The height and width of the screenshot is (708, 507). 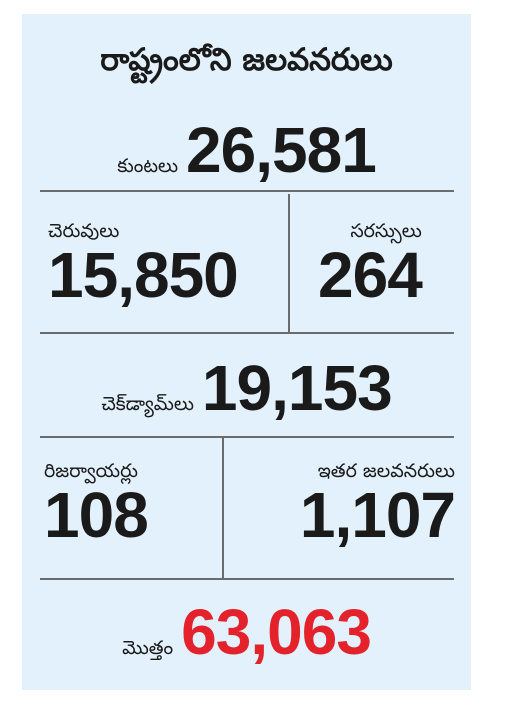 I want to click on tanks-value: 15,850, so click(x=143, y=274).